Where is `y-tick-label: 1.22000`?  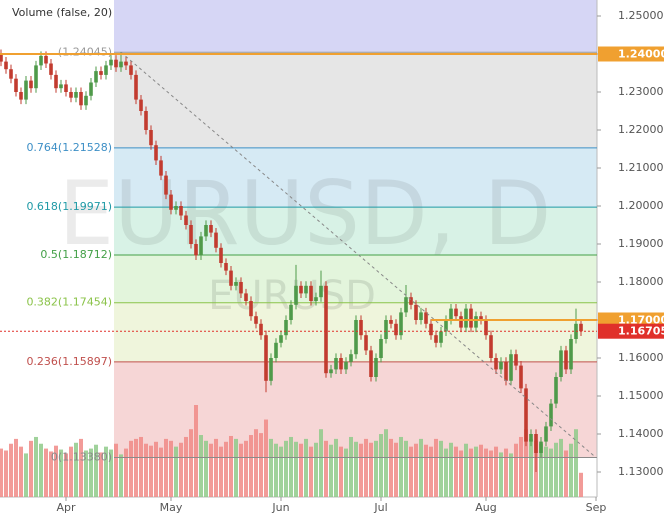 y-tick-label: 1.22000 is located at coordinates (641, 129).